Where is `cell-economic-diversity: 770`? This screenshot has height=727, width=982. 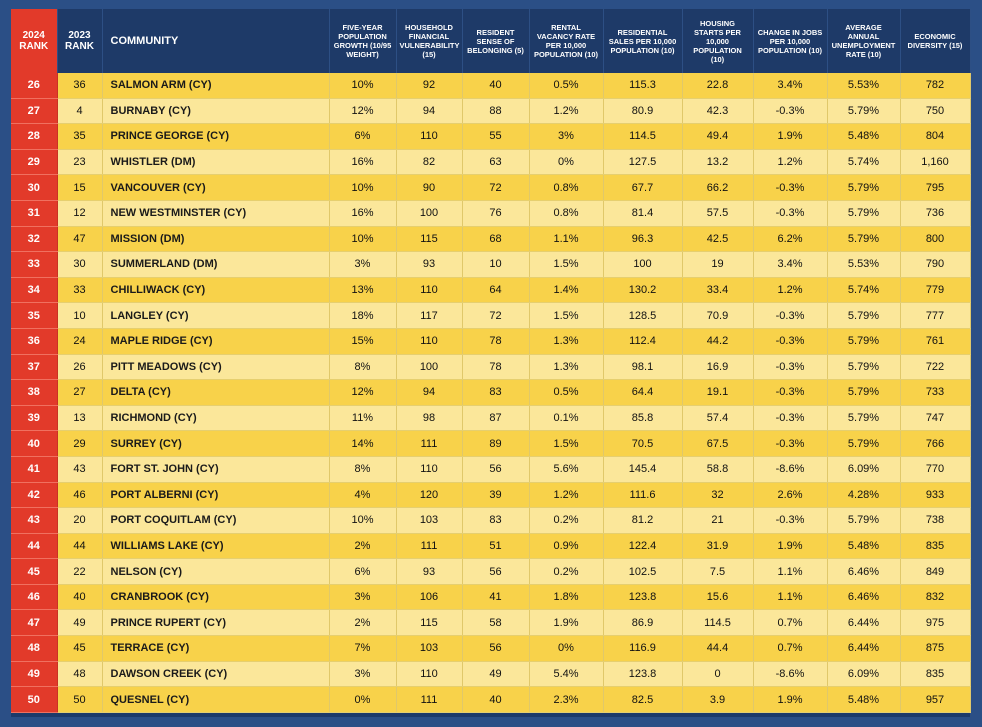 cell-economic-diversity: 770 is located at coordinates (935, 469).